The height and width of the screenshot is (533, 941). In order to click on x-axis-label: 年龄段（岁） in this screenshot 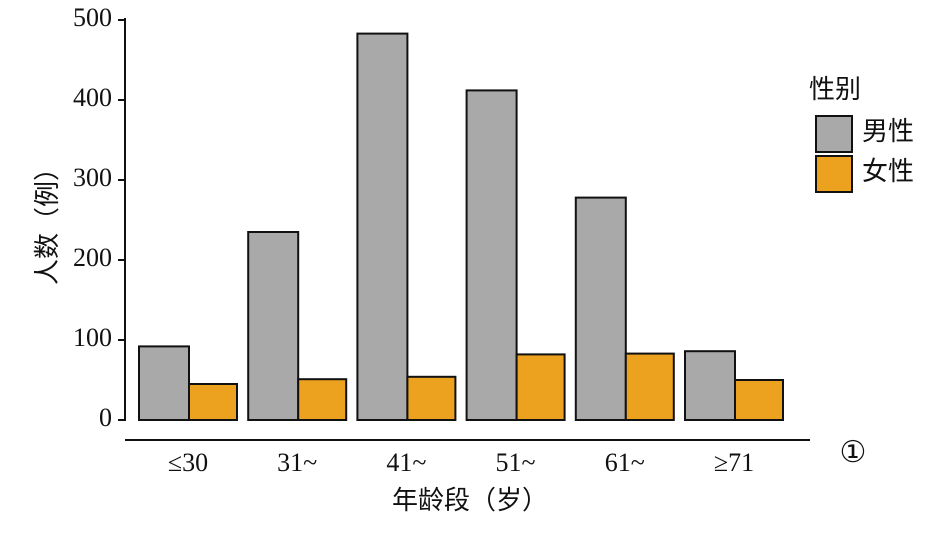, I will do `click(470, 500)`.